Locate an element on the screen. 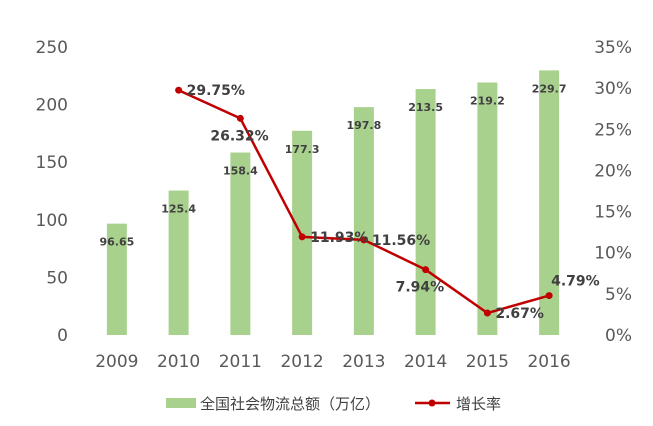 Image resolution: width=653 pixels, height=426 pixels. bar-value-label: 213.5 is located at coordinates (425, 107).